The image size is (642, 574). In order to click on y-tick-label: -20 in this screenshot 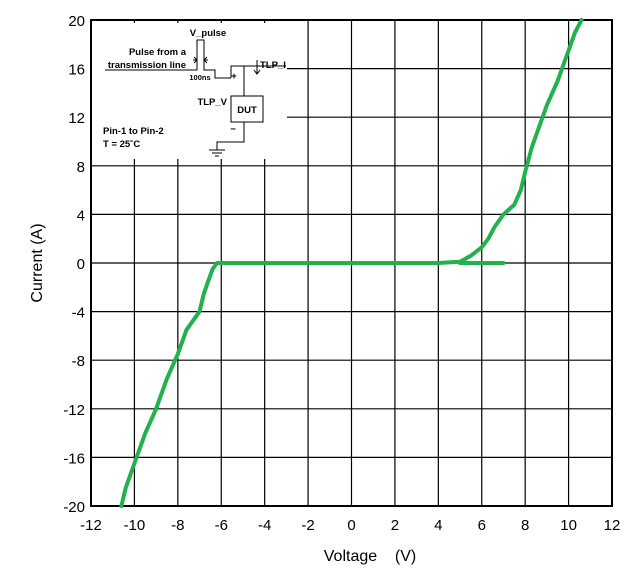, I will do `click(74, 507)`.